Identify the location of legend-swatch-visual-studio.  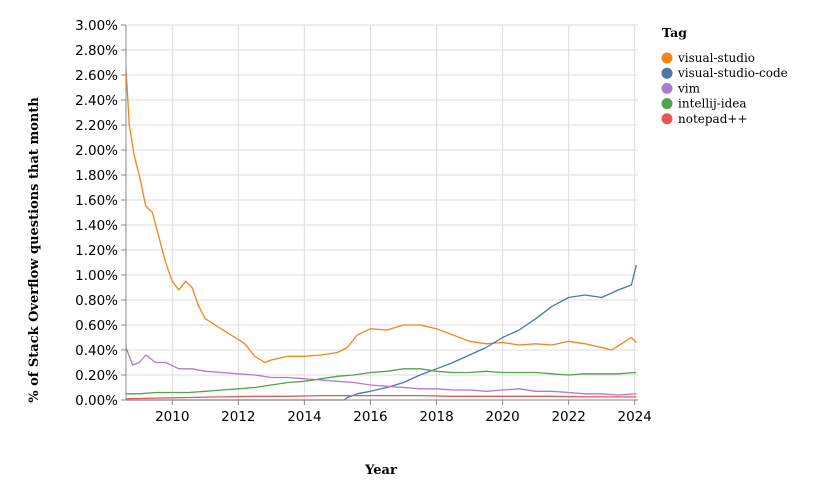
(667, 58).